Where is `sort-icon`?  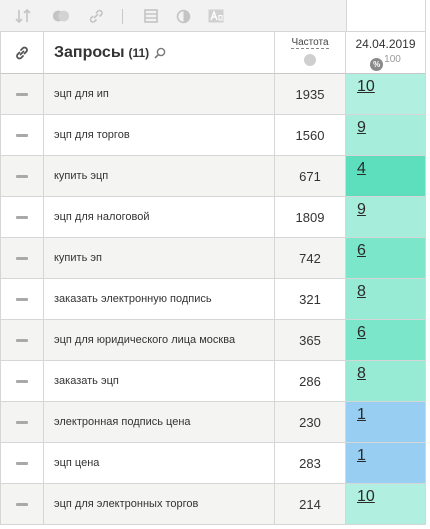 sort-icon is located at coordinates (23, 16).